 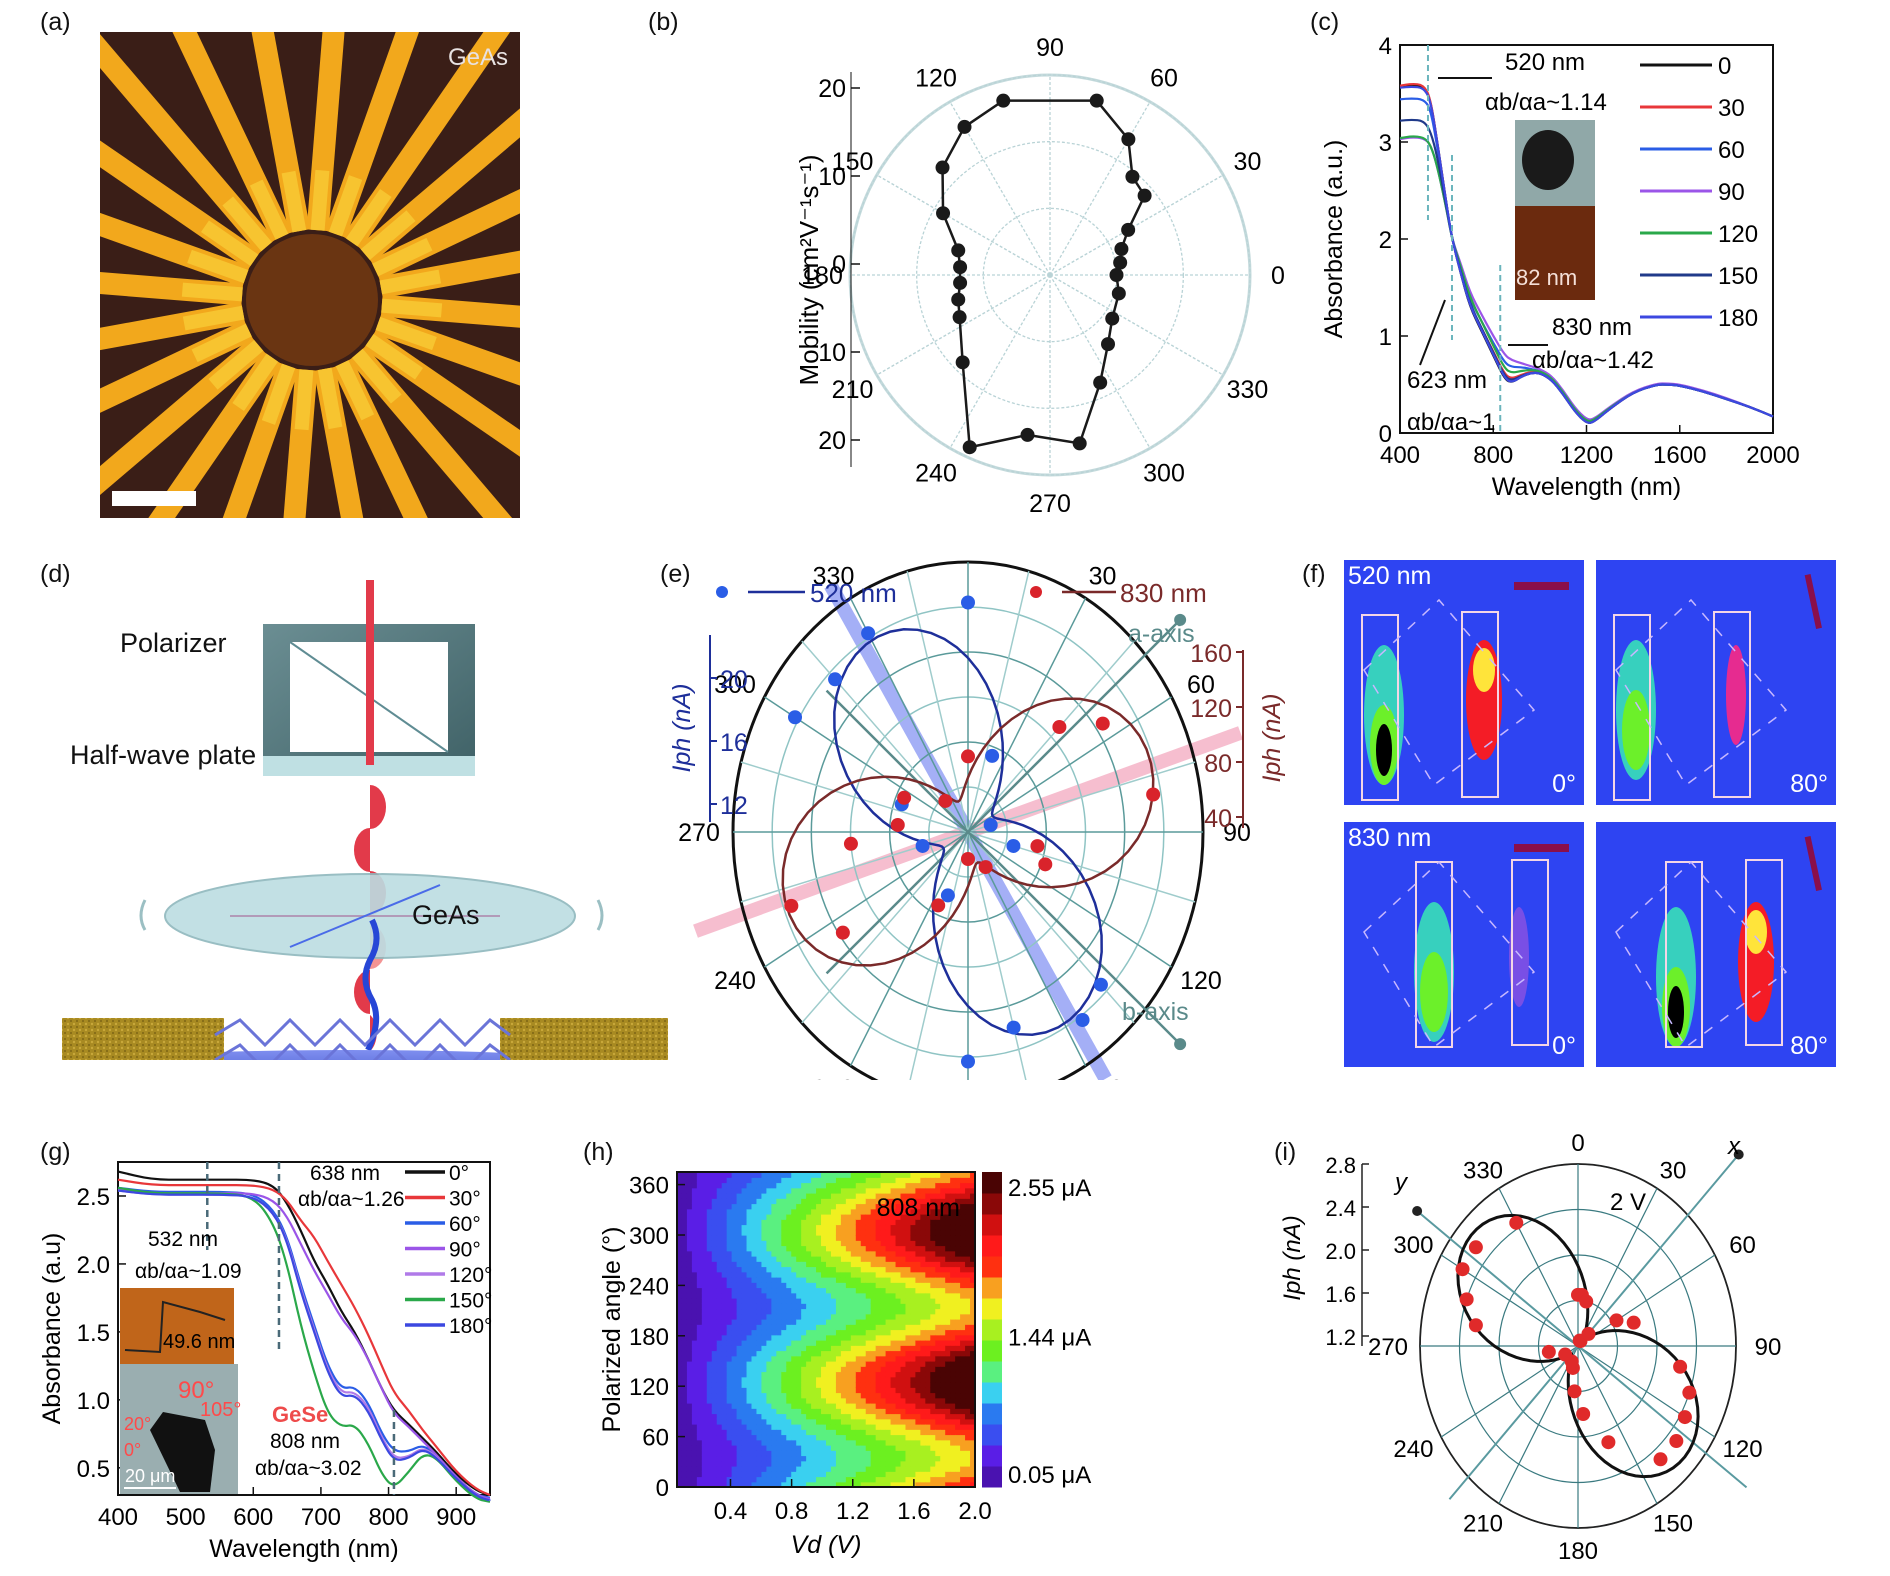 What do you see at coordinates (853, 593) in the screenshot?
I see `legend-label-520: 520 nm` at bounding box center [853, 593].